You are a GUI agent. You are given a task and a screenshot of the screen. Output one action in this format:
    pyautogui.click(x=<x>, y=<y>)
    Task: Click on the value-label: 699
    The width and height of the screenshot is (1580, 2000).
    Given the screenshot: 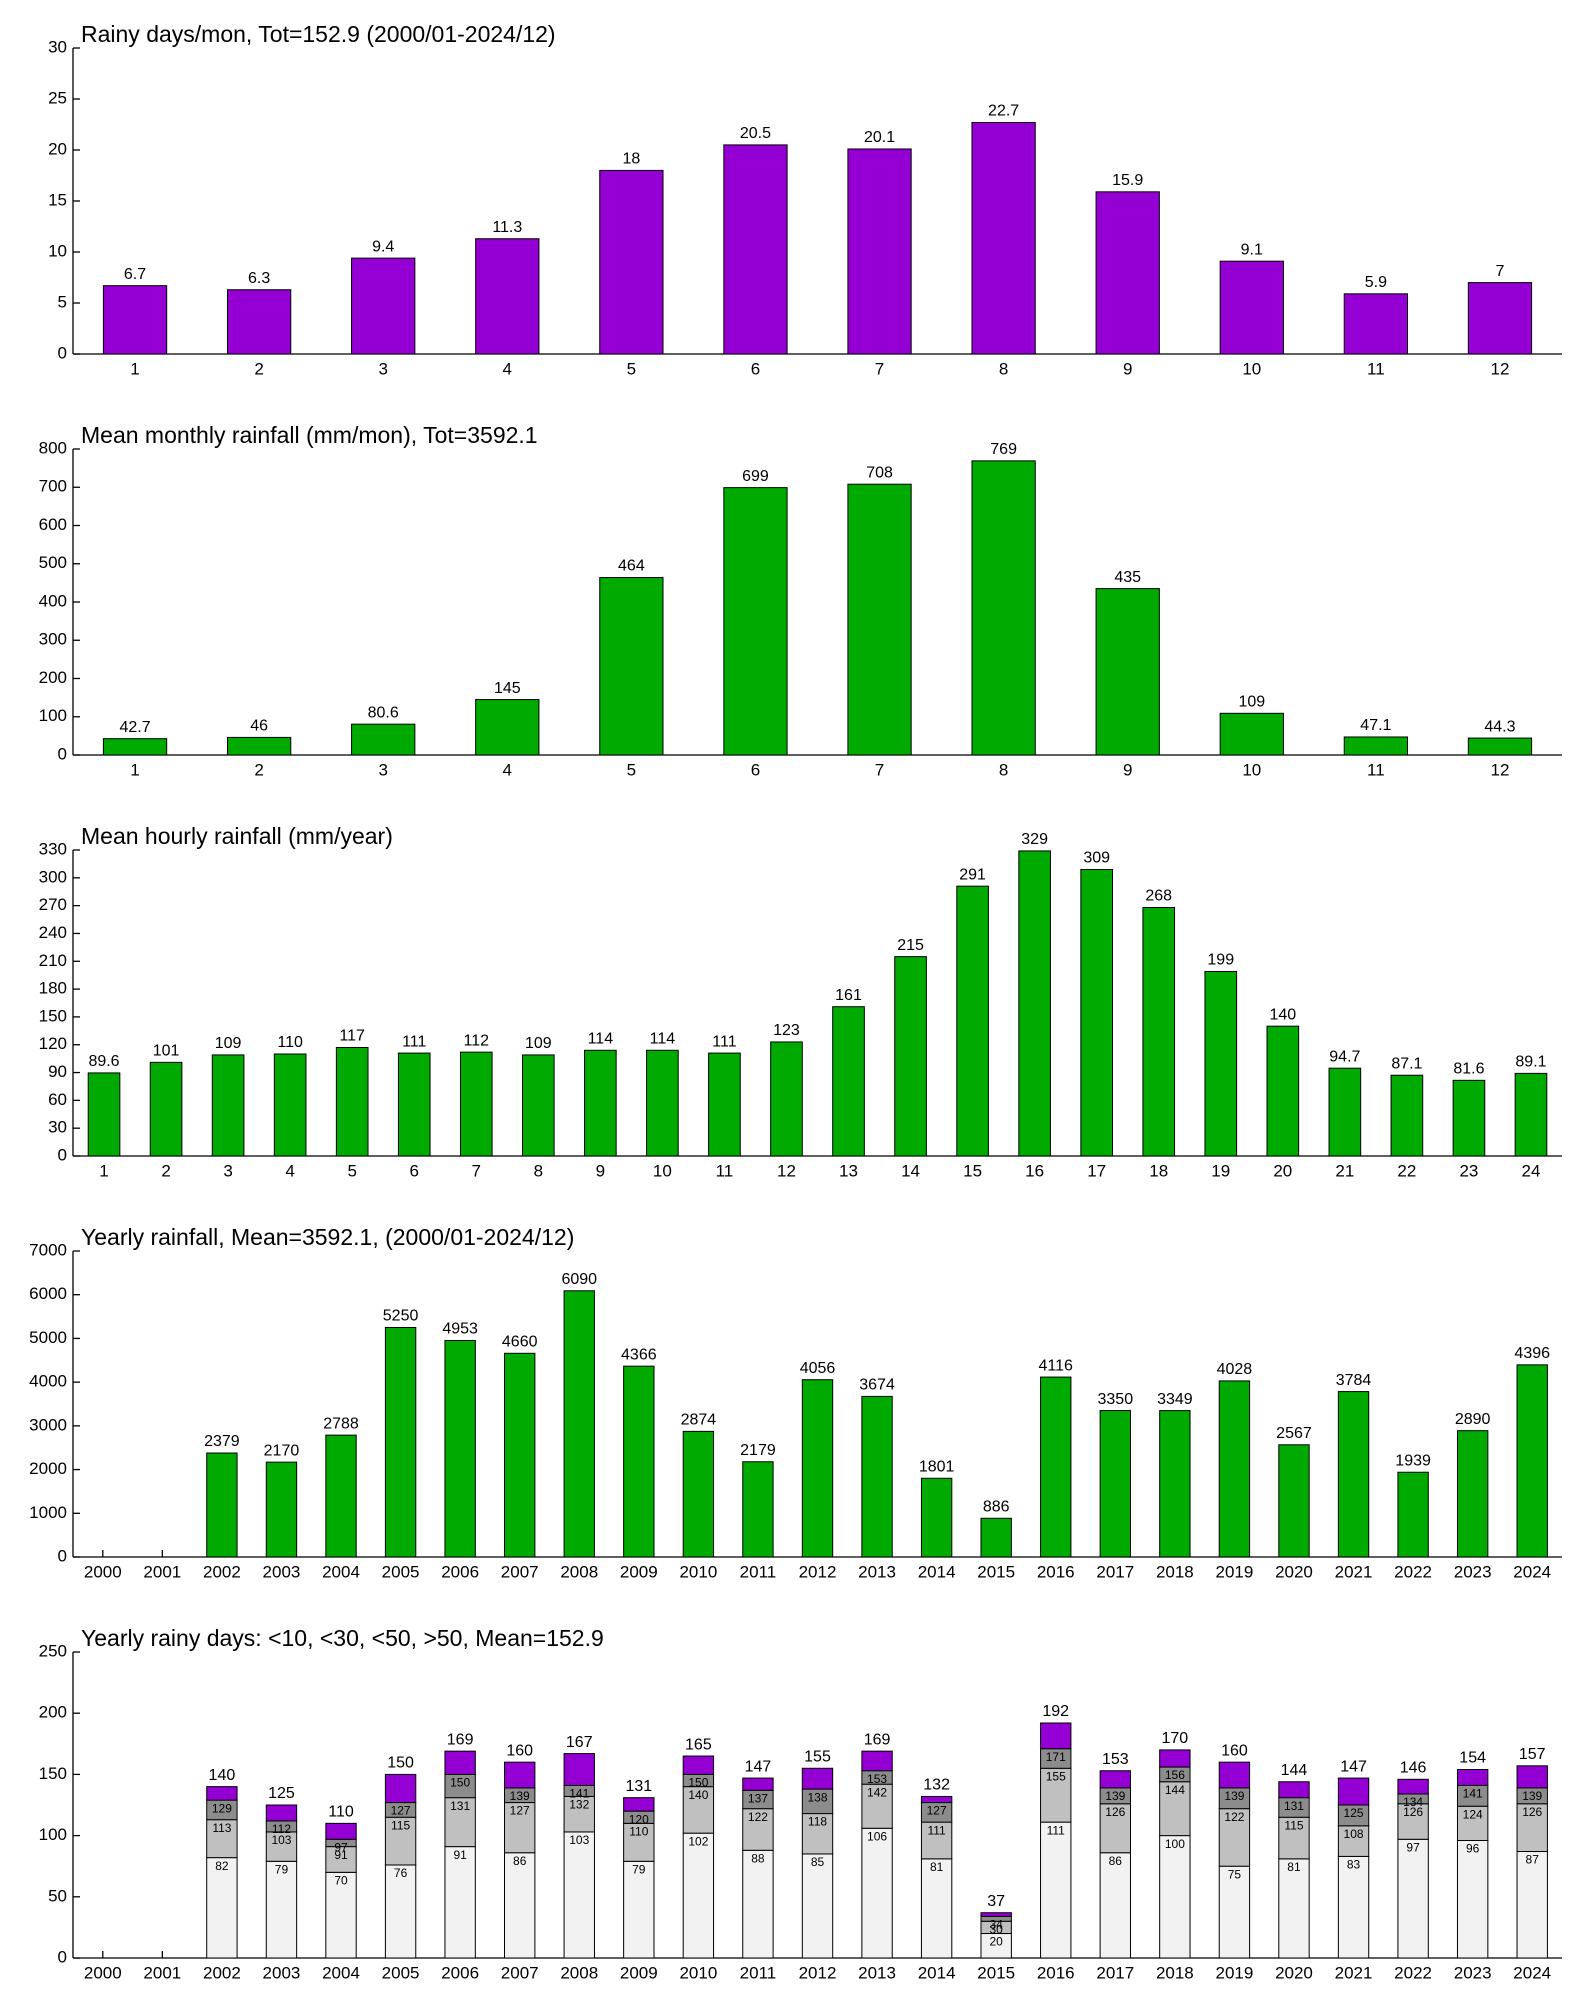 What is the action you would take?
    pyautogui.click(x=755, y=476)
    